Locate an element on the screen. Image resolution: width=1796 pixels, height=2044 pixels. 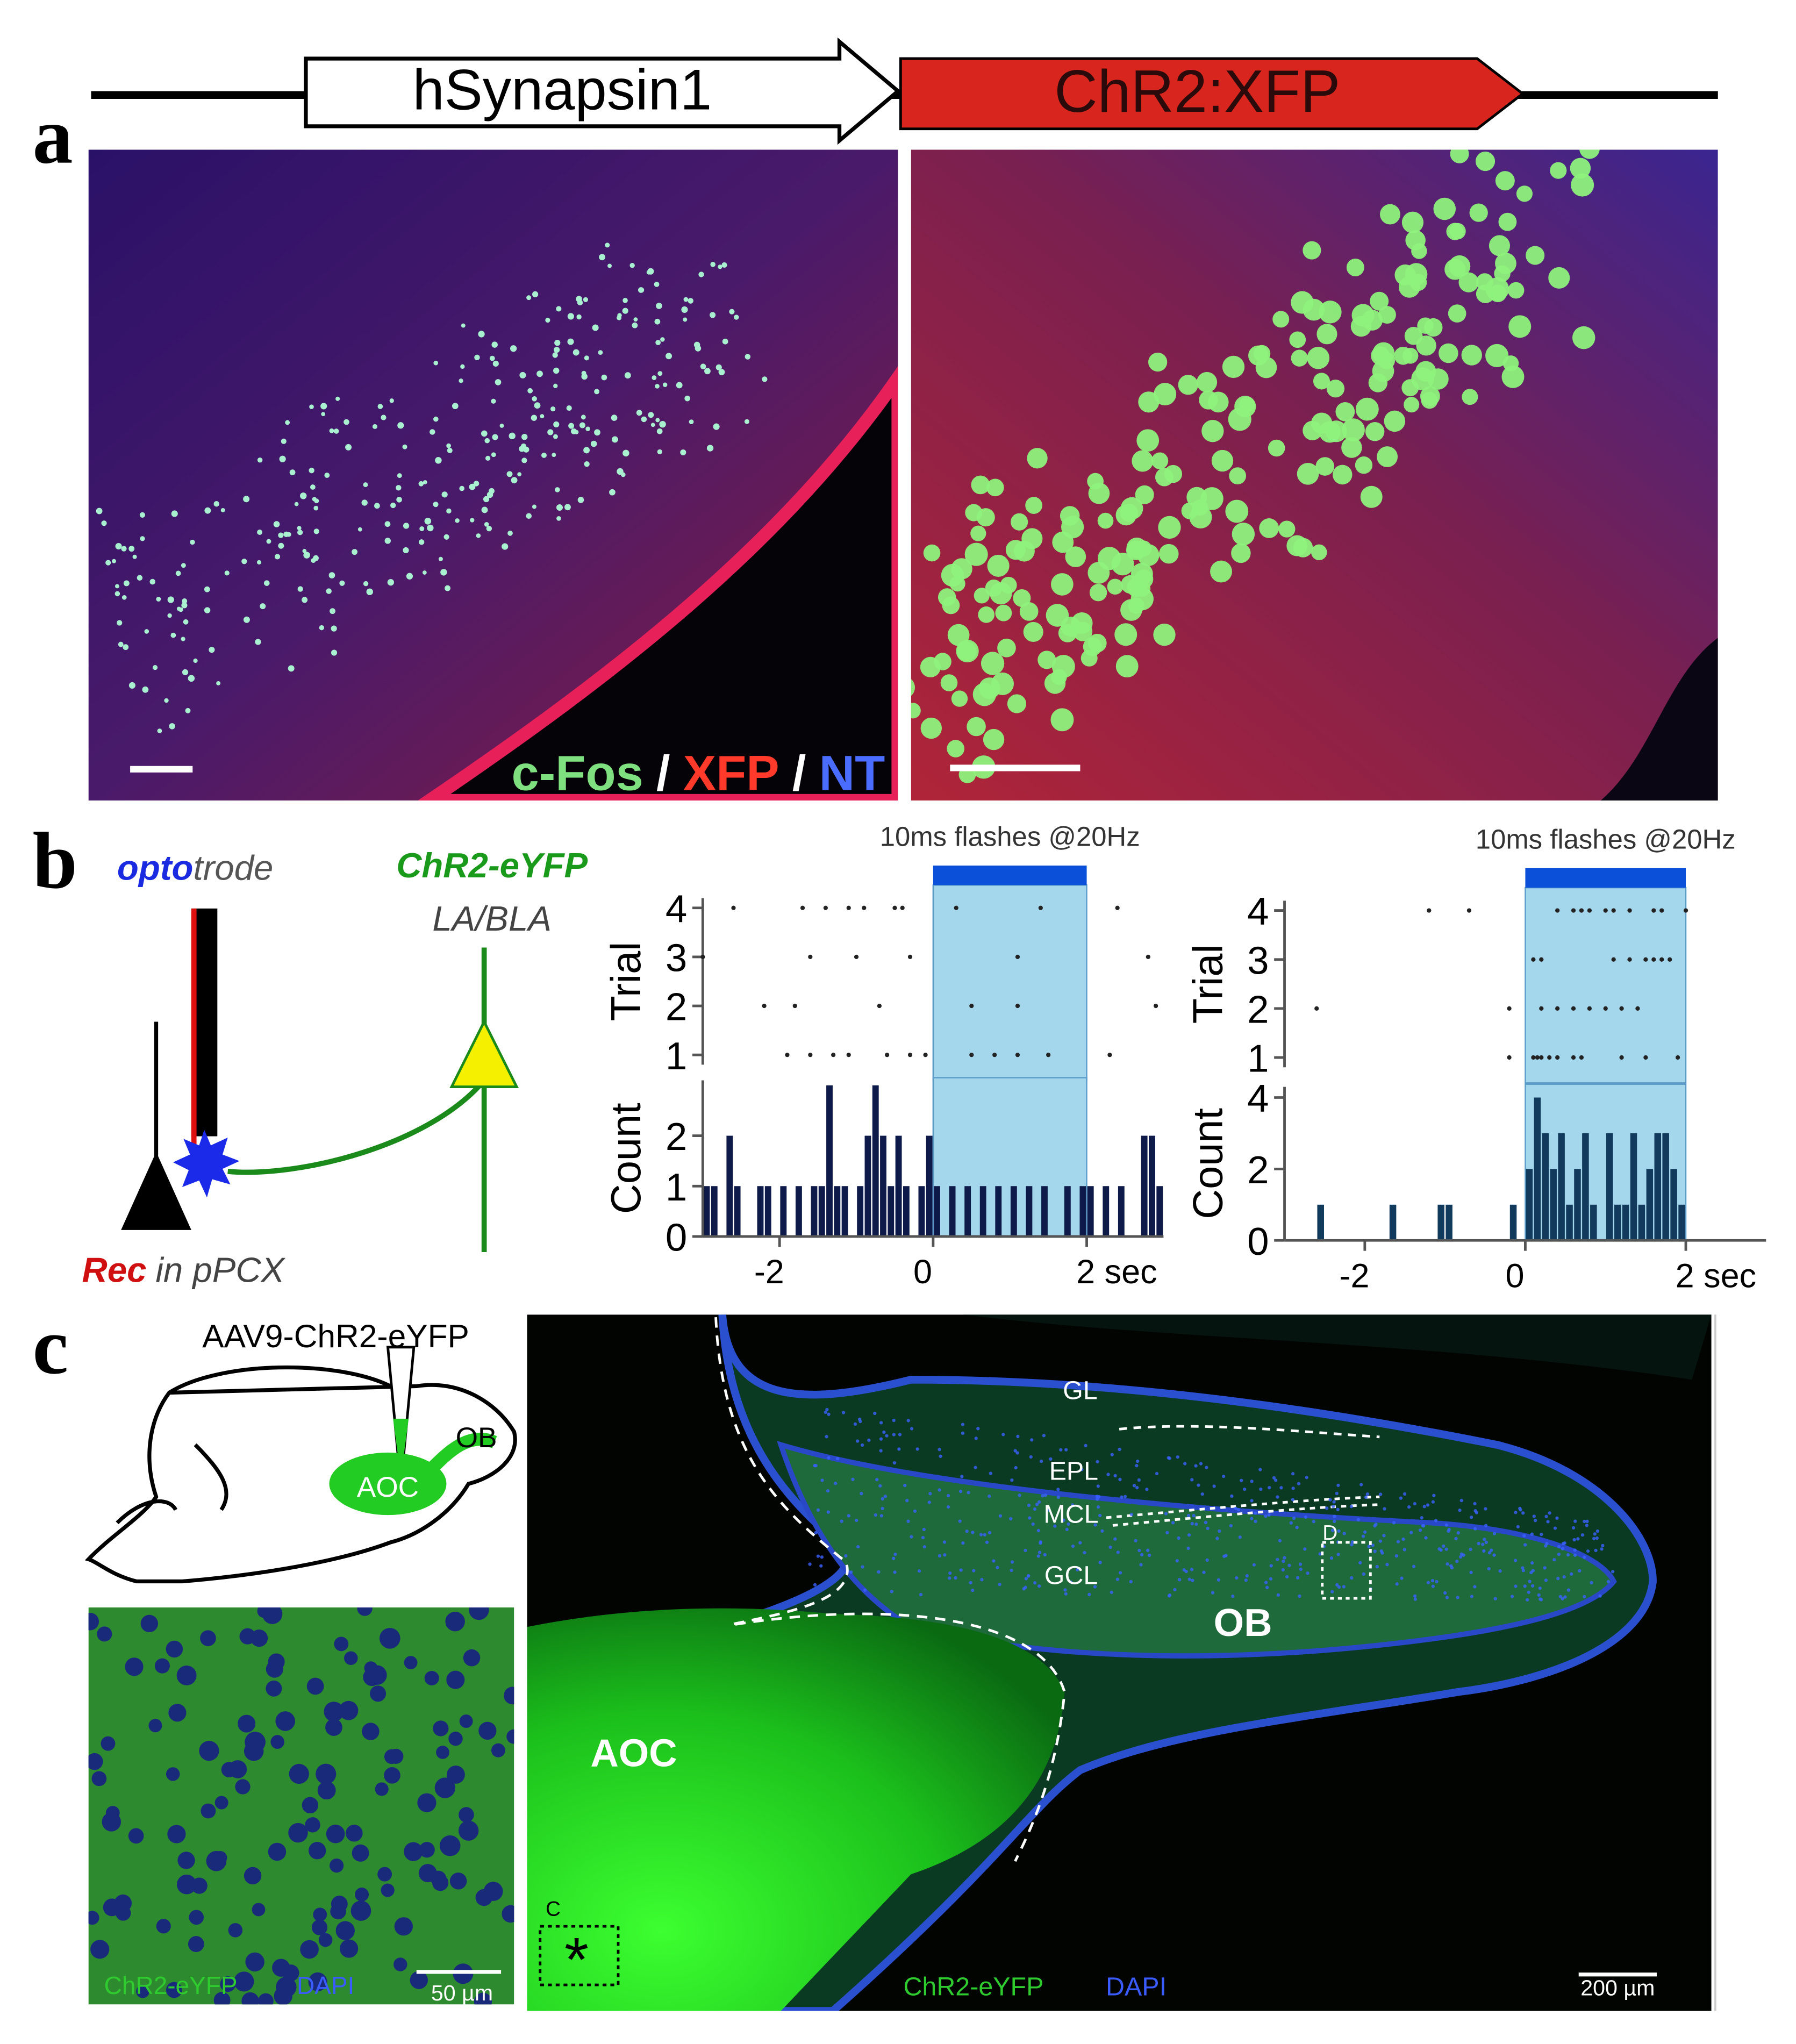
neuron is located at coordinates (484, 1053).